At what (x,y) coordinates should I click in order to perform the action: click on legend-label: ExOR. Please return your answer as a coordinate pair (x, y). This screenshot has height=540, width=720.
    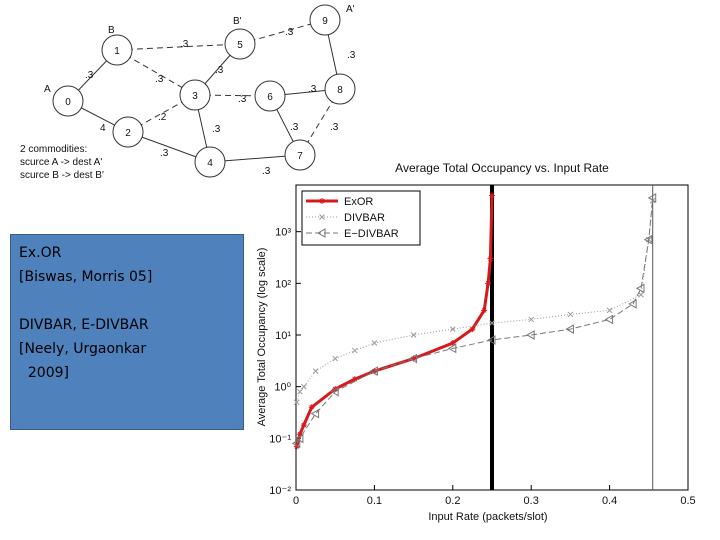
    Looking at the image, I should click on (358, 202).